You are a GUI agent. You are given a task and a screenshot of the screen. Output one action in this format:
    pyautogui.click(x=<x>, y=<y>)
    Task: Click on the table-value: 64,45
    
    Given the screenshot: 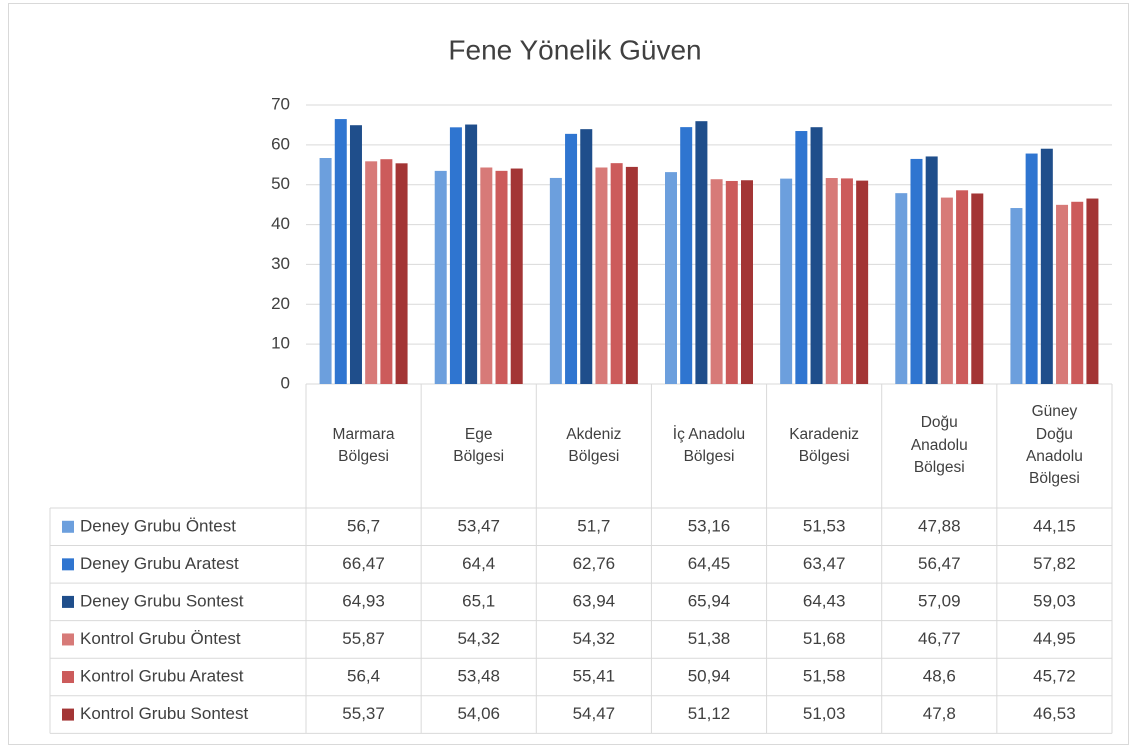 What is the action you would take?
    pyautogui.click(x=709, y=563)
    